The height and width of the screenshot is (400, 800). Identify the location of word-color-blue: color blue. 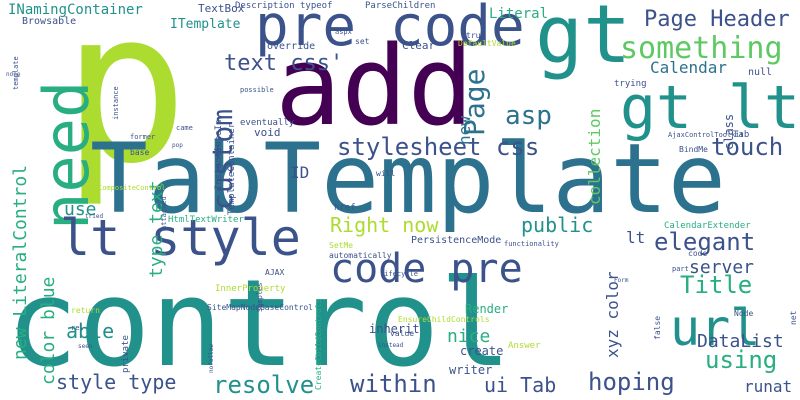
(48, 331).